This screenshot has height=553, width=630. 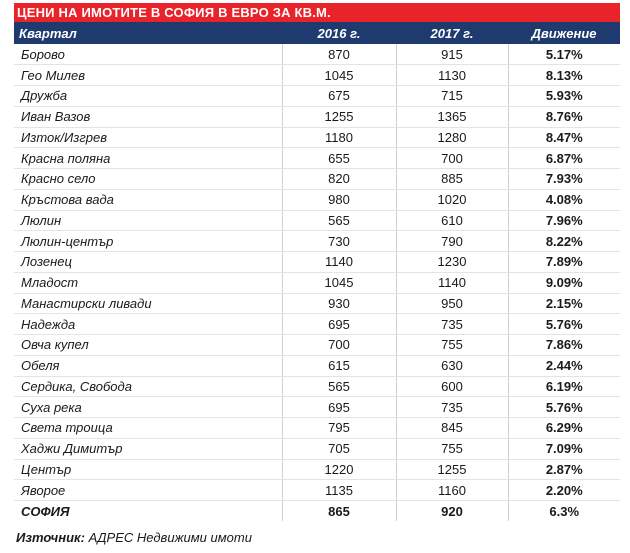 I want to click on change-cell: 9.09%, so click(x=564, y=283).